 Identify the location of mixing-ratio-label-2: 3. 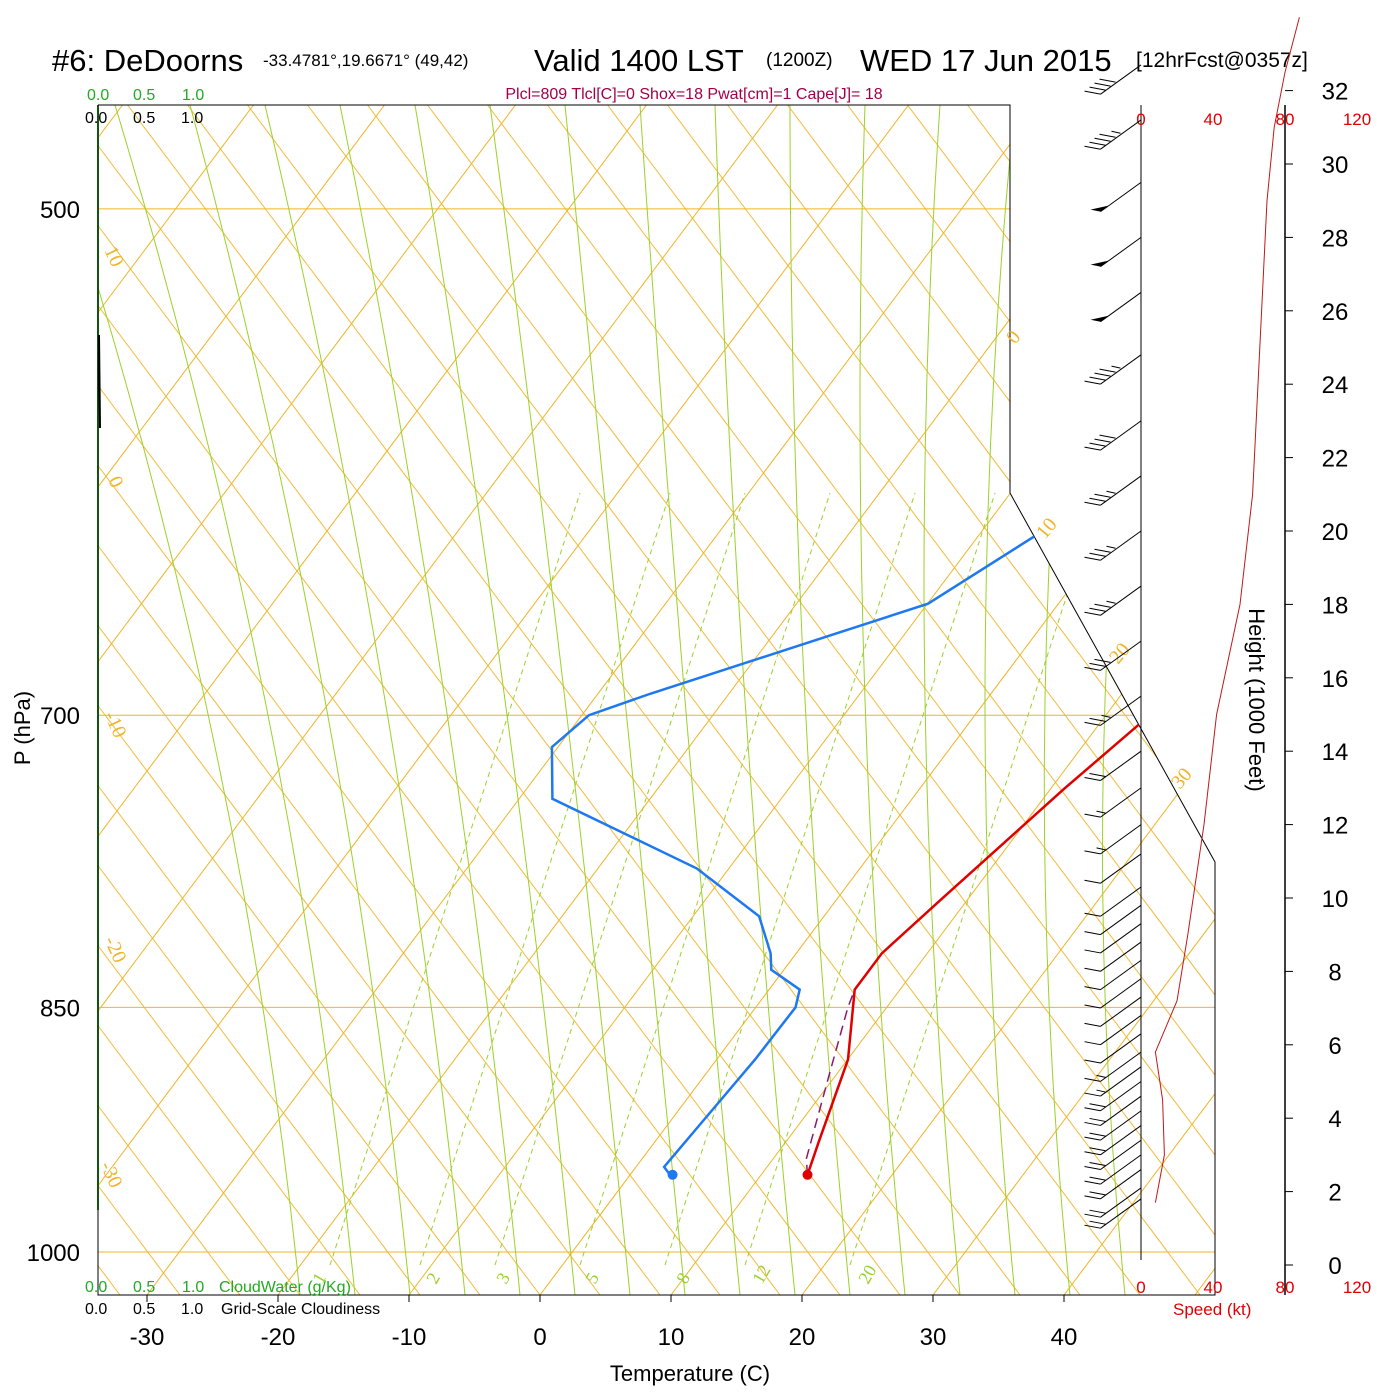
(503, 1278).